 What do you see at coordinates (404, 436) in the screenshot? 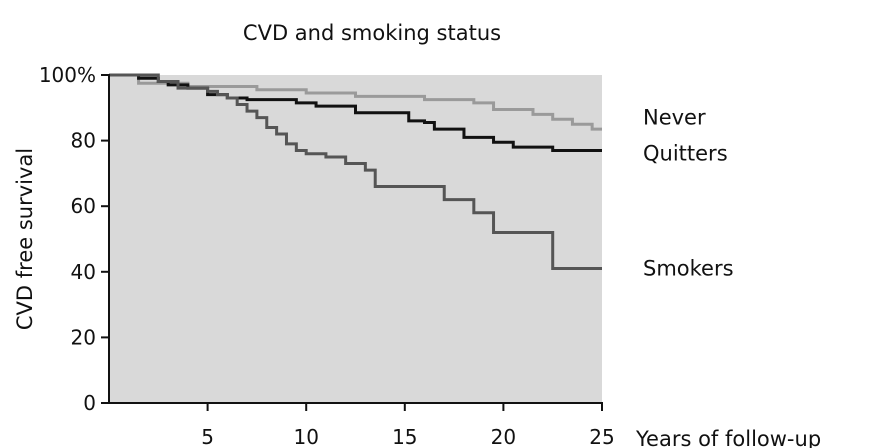
I see `x-tick-label: 15` at bounding box center [404, 436].